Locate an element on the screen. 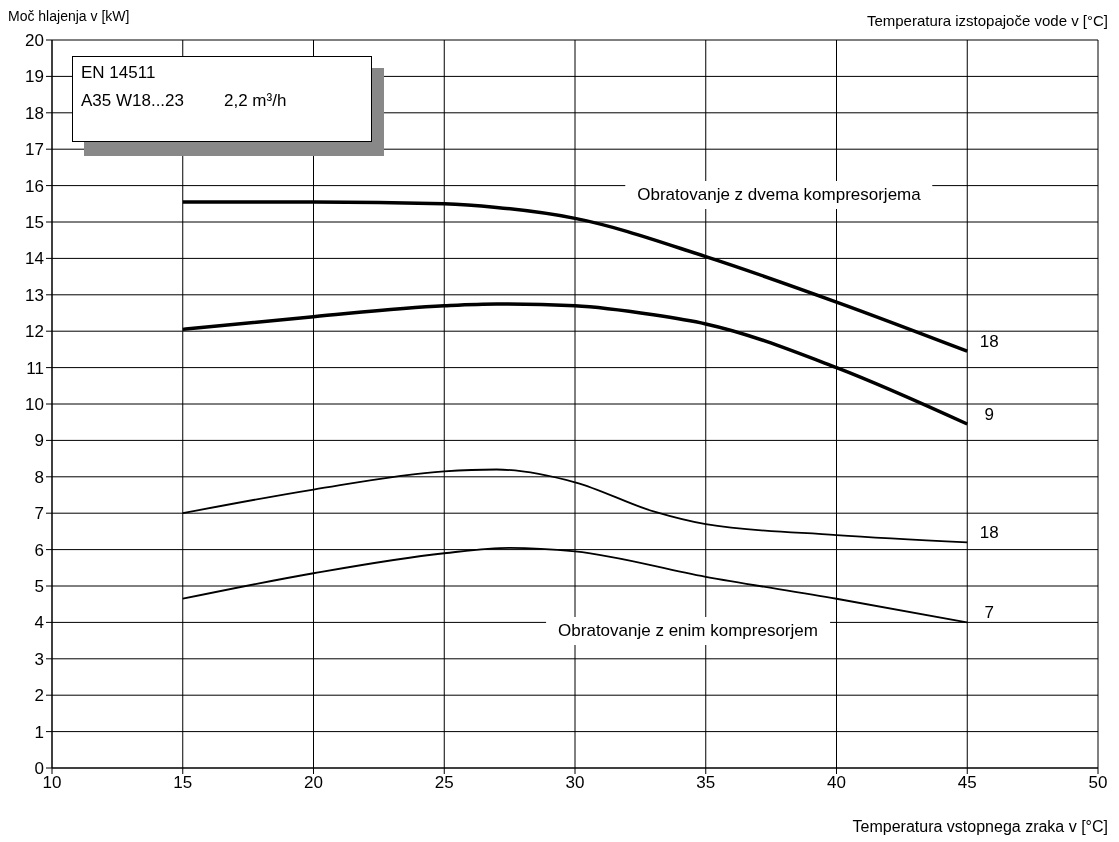 The height and width of the screenshot is (842, 1119). y-tick-label: 18 is located at coordinates (34, 113).